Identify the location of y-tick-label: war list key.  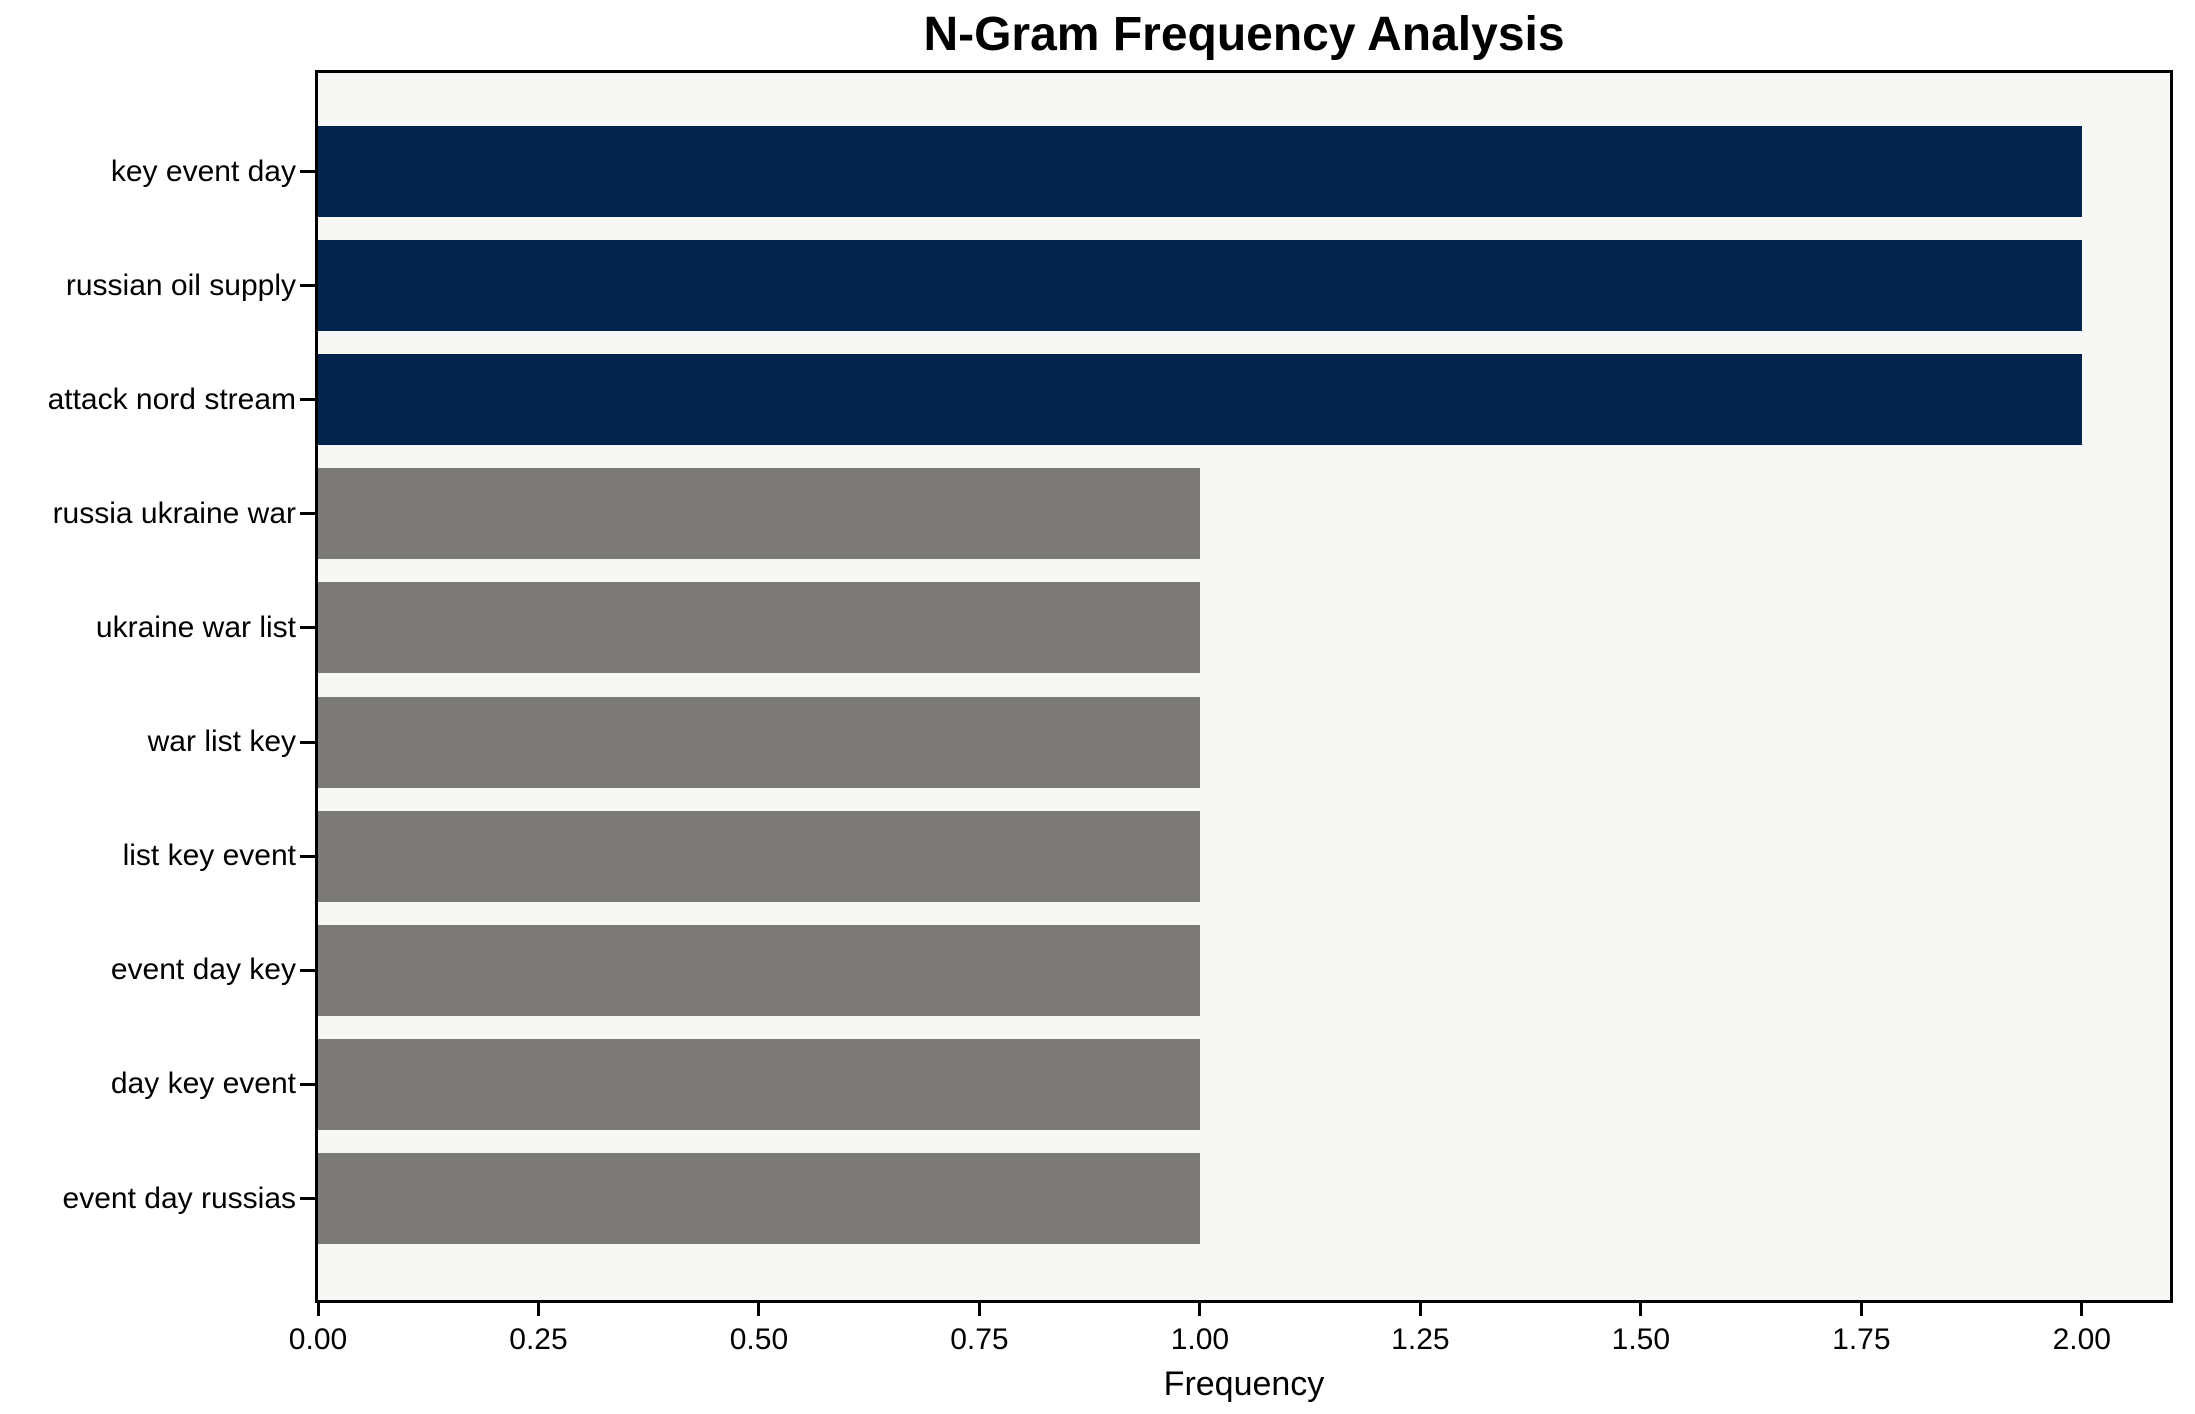
(221, 742).